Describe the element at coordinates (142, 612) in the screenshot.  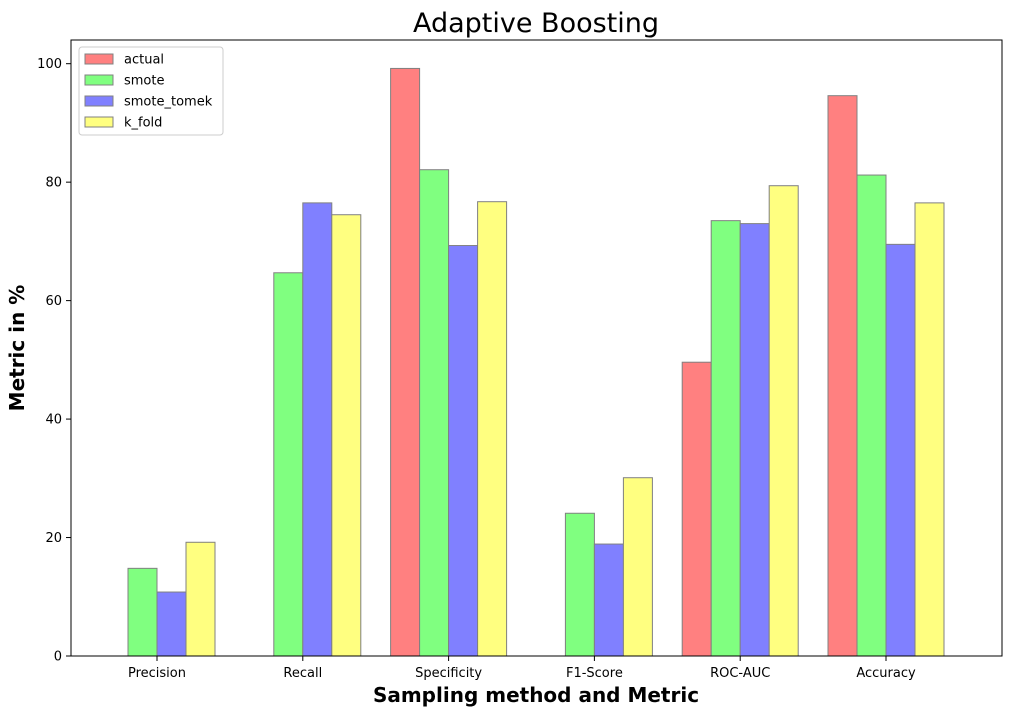
I see `bar-smote-precision` at that location.